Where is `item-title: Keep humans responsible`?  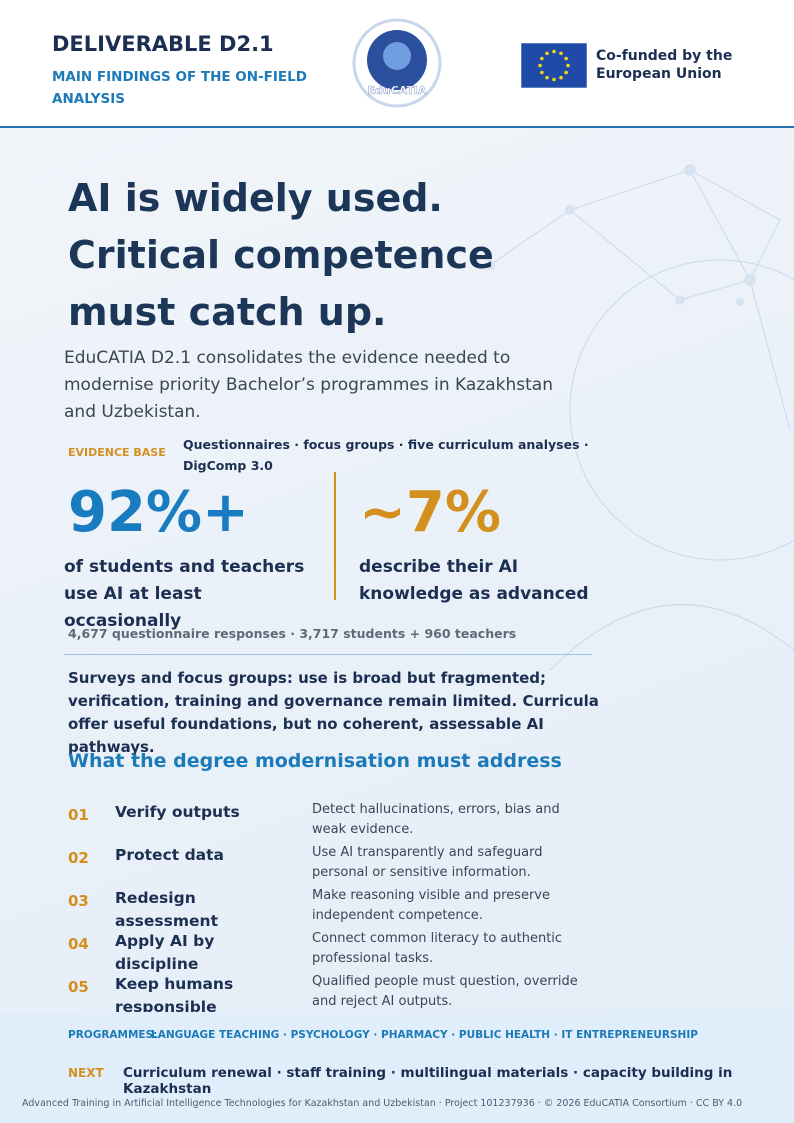
item-title: Keep humans responsible is located at coordinates (174, 995).